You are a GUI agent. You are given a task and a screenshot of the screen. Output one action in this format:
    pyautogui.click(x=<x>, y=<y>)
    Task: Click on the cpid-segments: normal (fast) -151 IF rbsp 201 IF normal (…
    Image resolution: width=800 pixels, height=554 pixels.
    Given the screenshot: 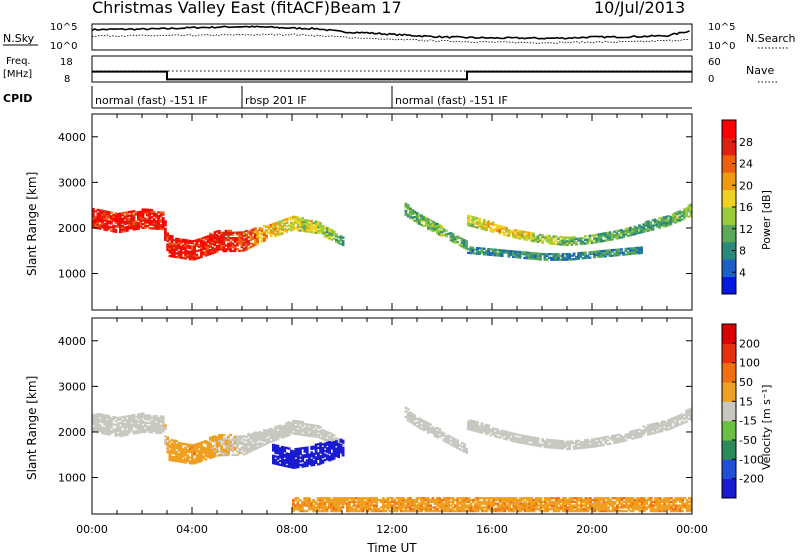 What is the action you would take?
    pyautogui.click(x=299, y=97)
    